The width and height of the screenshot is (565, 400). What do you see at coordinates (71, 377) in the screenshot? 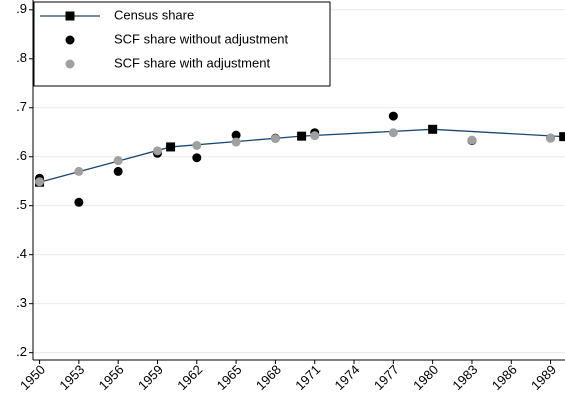
I see `x-tick-label: 1953` at bounding box center [71, 377].